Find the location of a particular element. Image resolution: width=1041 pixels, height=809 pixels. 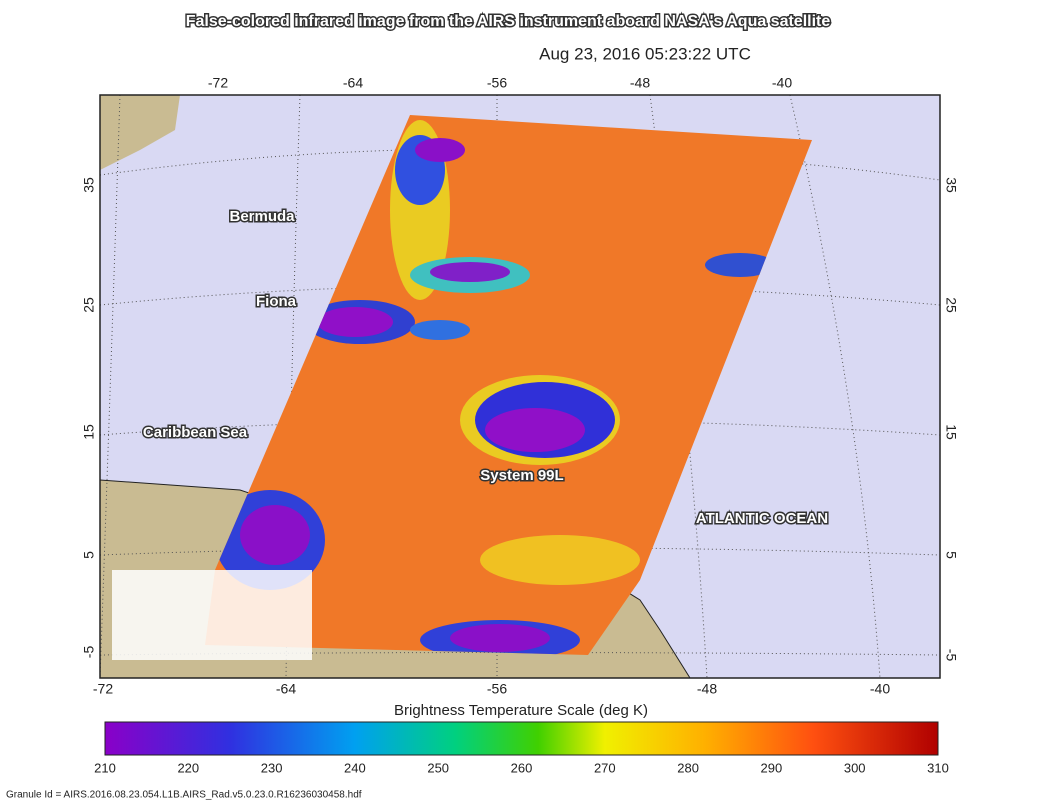

colorbar-tick-label: 270 is located at coordinates (605, 767).